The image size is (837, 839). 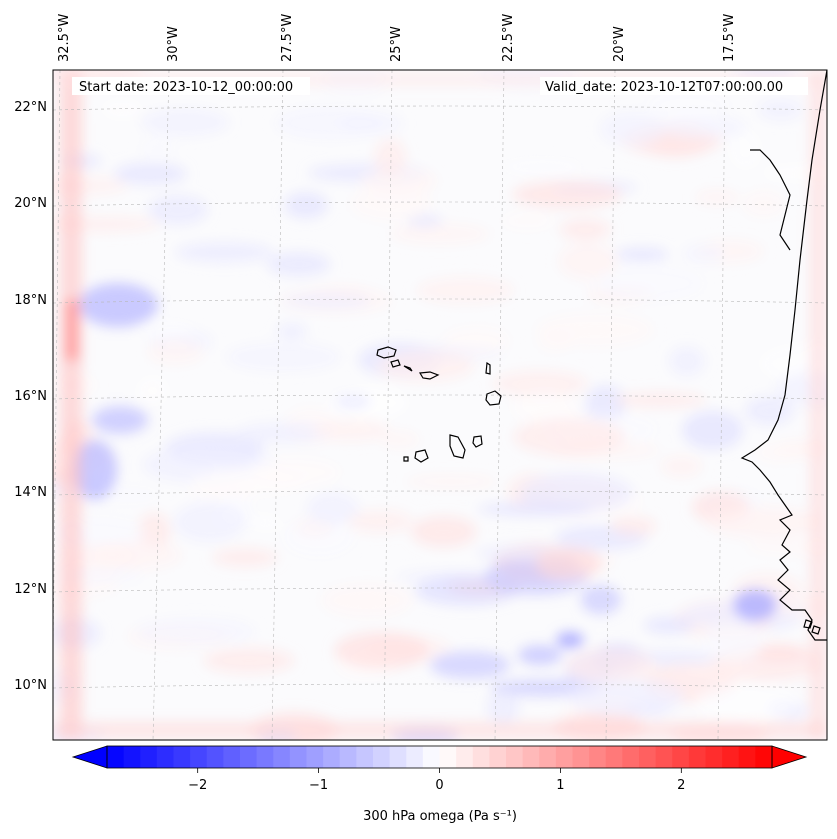 I want to click on colorbar-tick-label: −1, so click(x=318, y=785).